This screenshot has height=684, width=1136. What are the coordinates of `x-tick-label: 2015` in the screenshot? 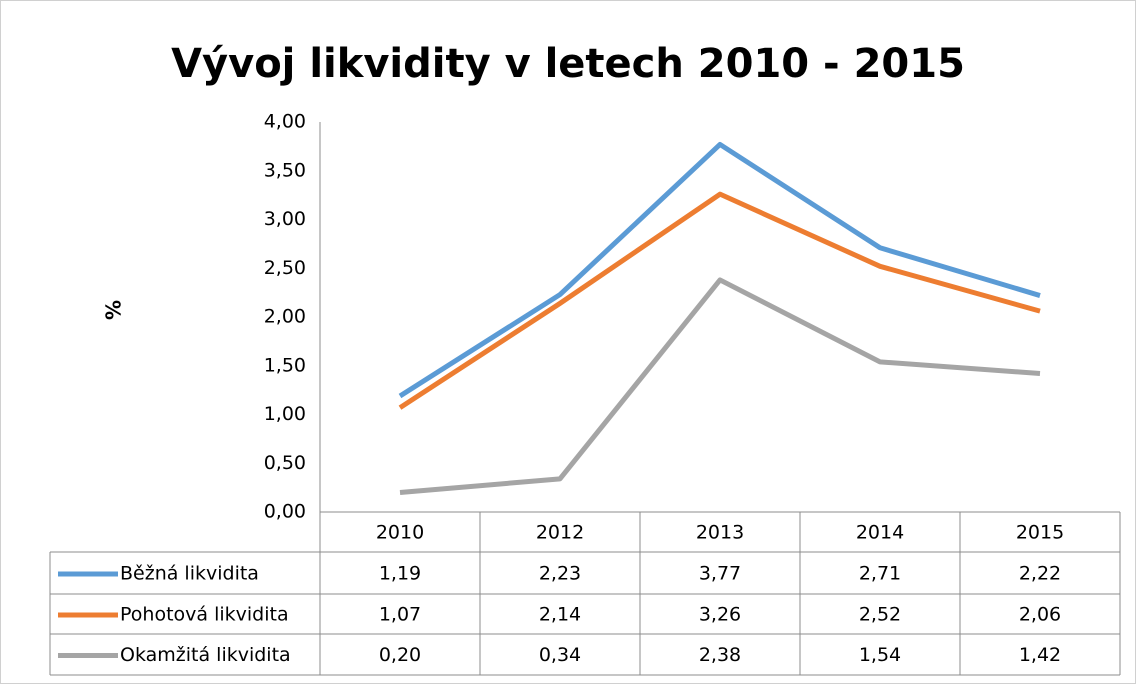 It's located at (1040, 533).